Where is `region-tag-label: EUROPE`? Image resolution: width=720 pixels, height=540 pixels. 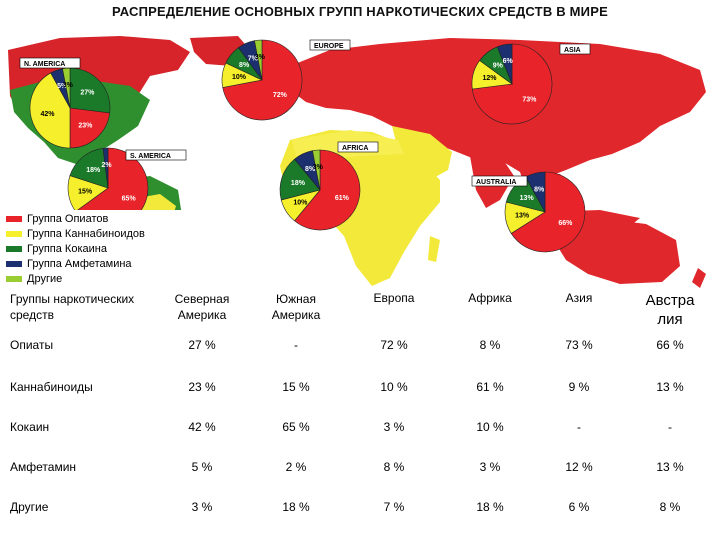
region-tag-label: EUROPE is located at coordinates (329, 46).